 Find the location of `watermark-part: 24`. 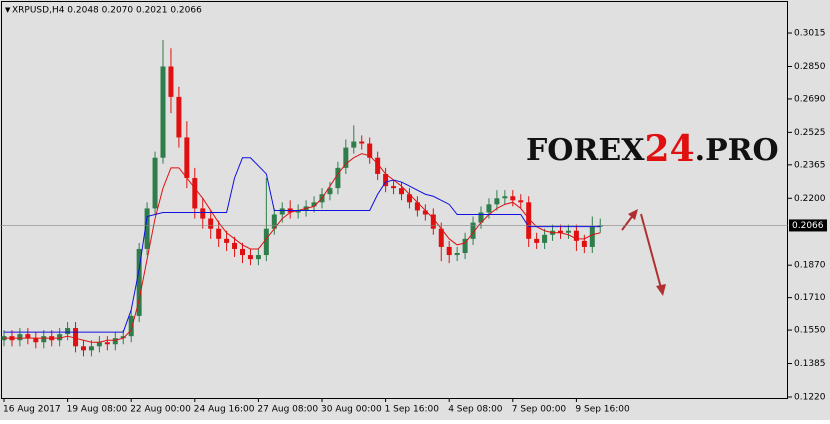

watermark-part: 24 is located at coordinates (670, 149).